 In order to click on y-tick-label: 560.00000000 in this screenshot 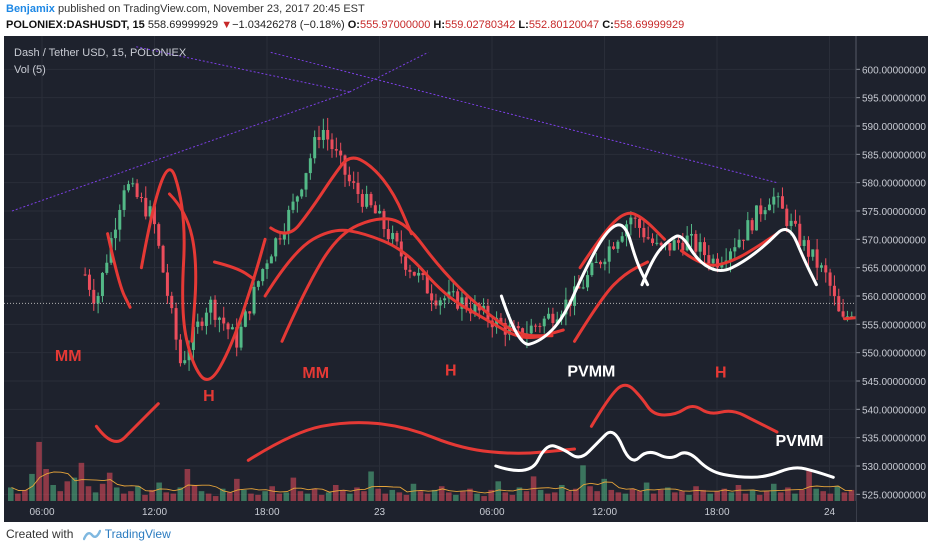, I will do `click(894, 297)`.